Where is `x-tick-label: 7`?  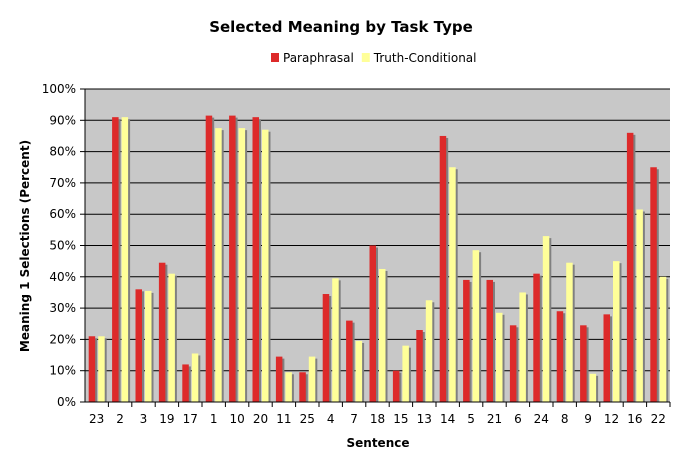
x-tick-label: 7 is located at coordinates (354, 419).